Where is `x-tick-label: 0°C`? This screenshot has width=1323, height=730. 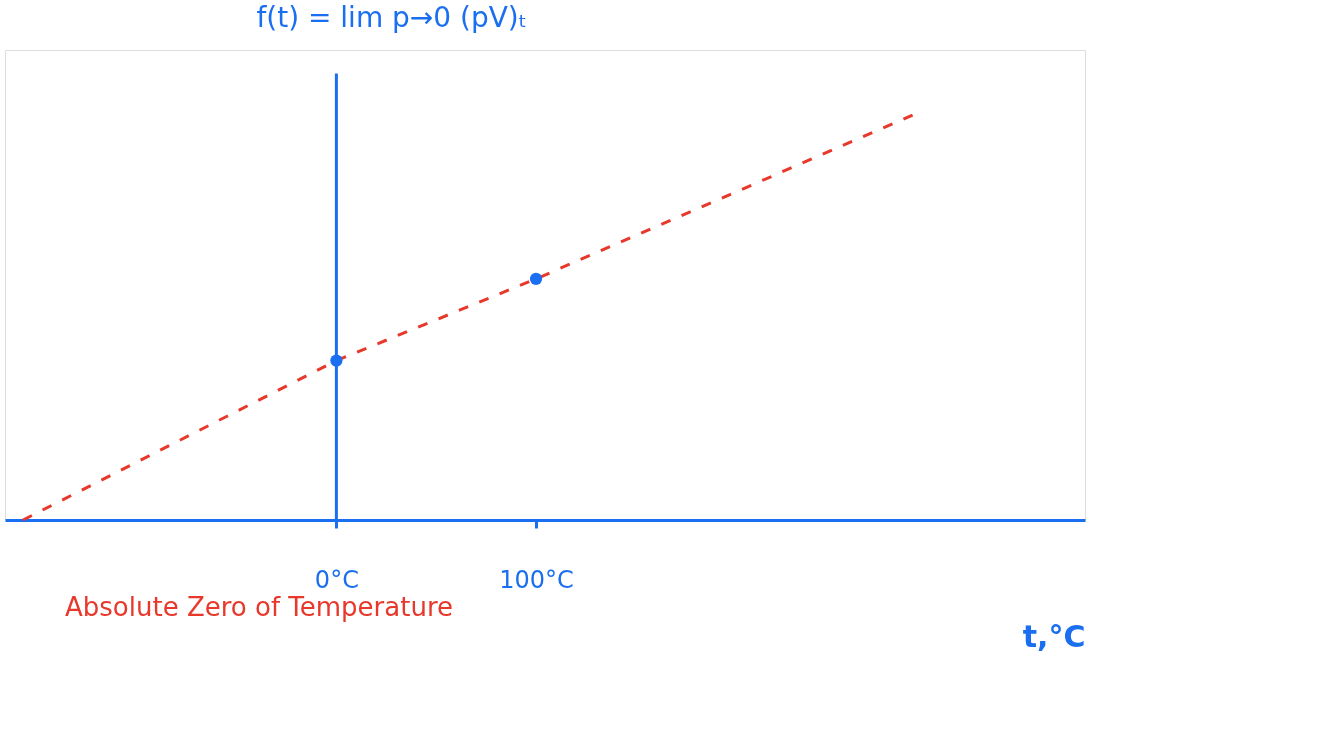 x-tick-label: 0°C is located at coordinates (336, 579).